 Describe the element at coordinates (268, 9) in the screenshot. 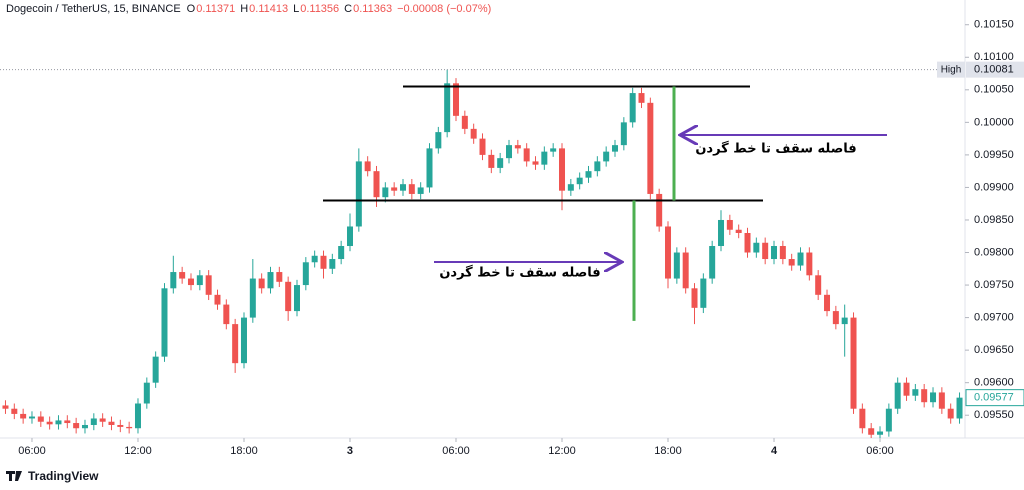

I see `ohlc-value: 0.11413` at that location.